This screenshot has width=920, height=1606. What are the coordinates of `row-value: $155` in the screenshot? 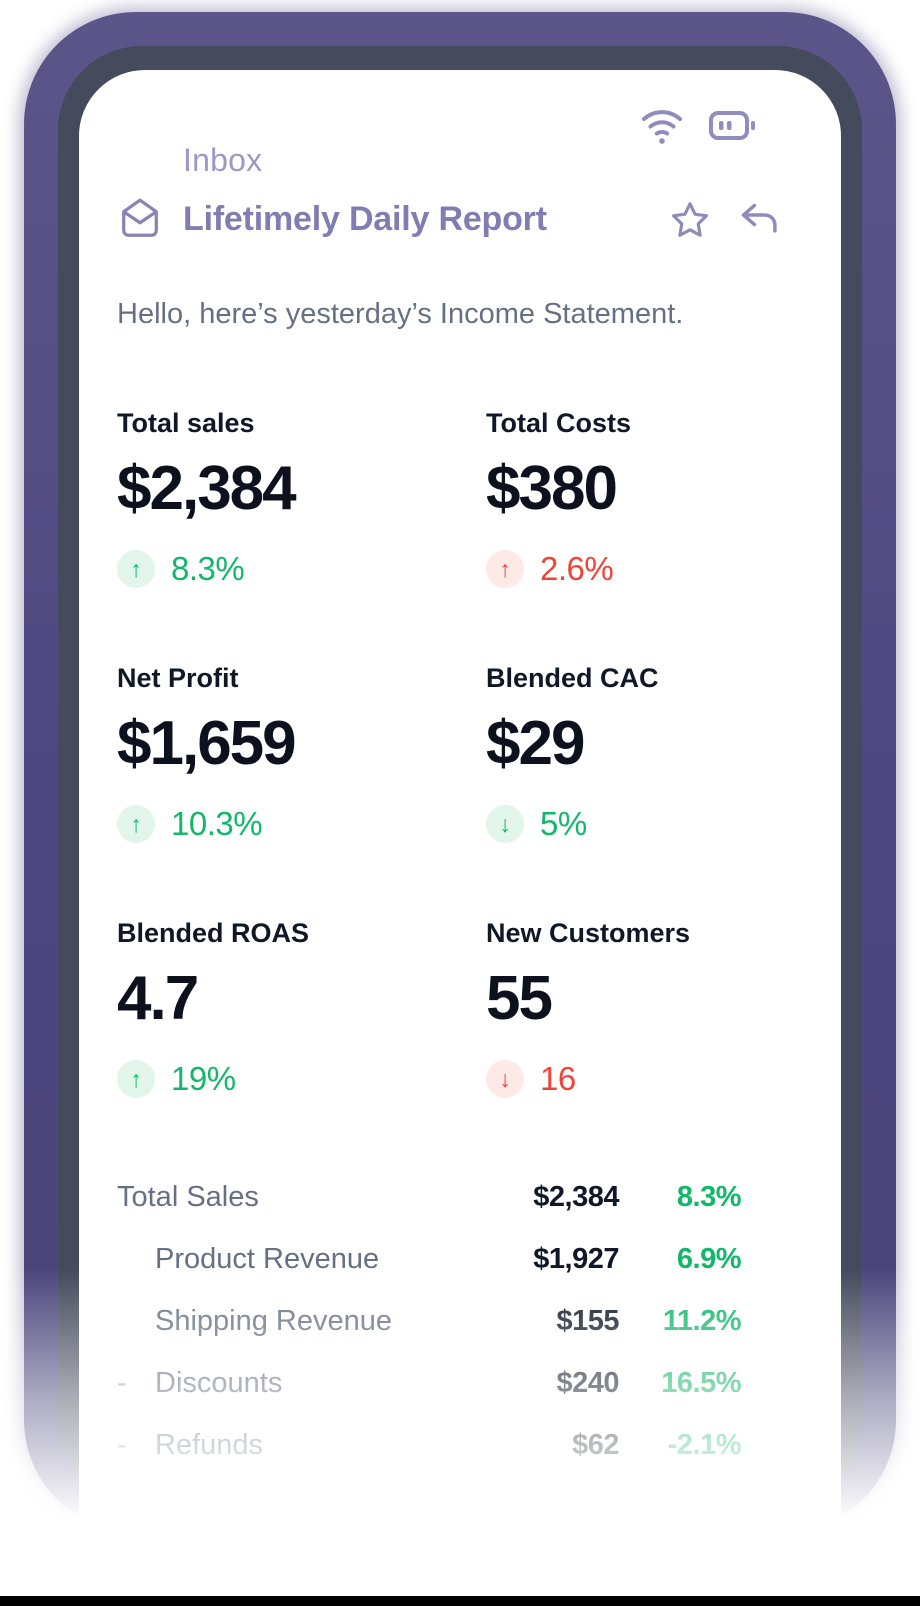 It's located at (587, 1320).